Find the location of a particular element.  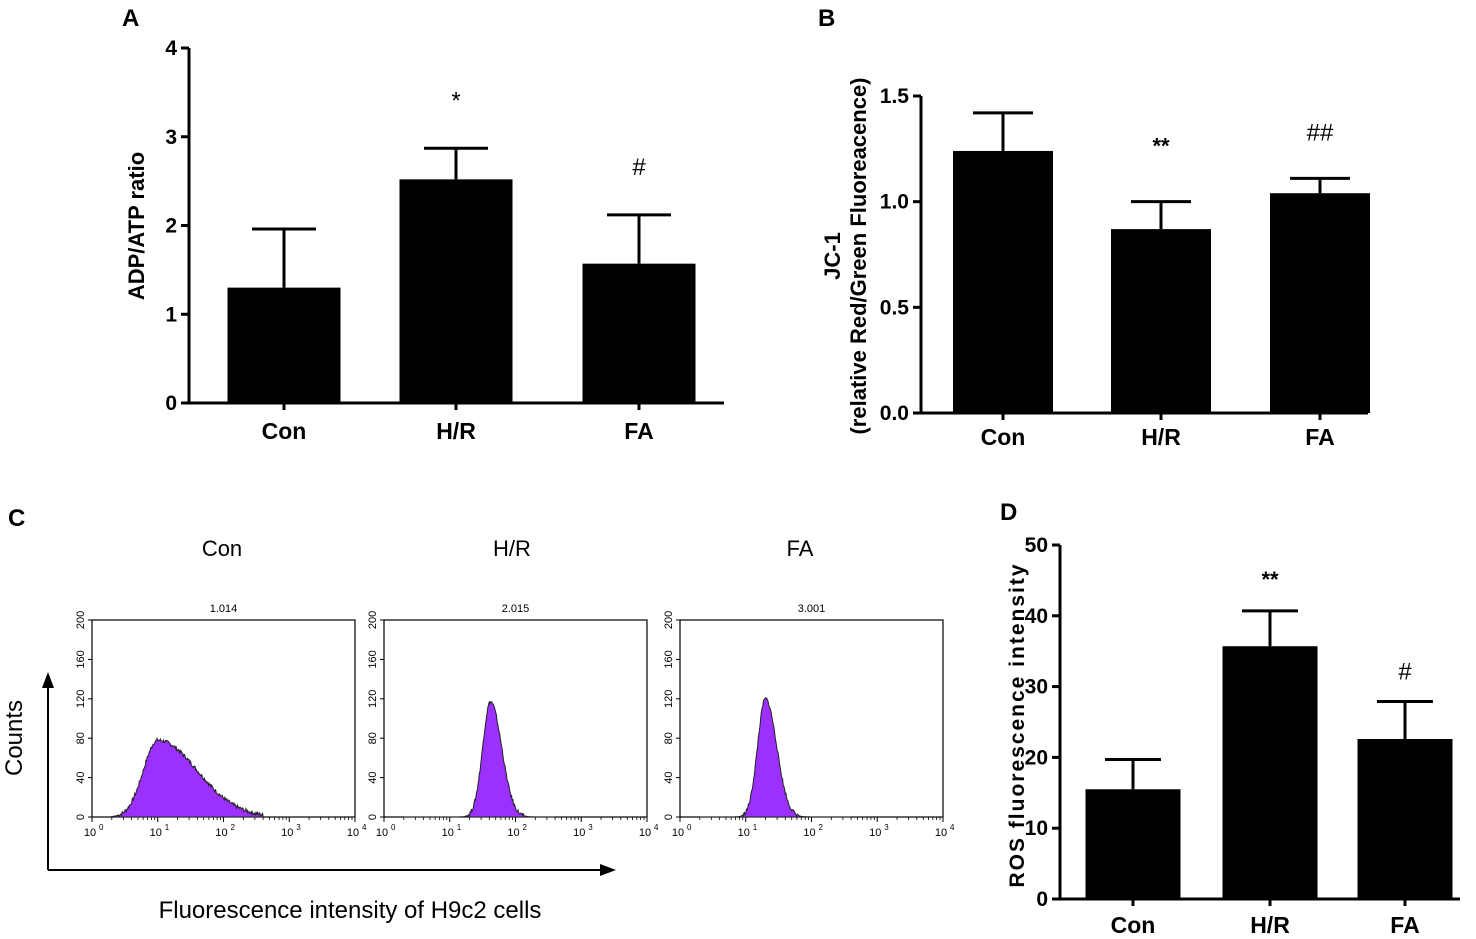

panel-d-ylabel: ROS fluorescence intensity is located at coordinates (1017, 724).